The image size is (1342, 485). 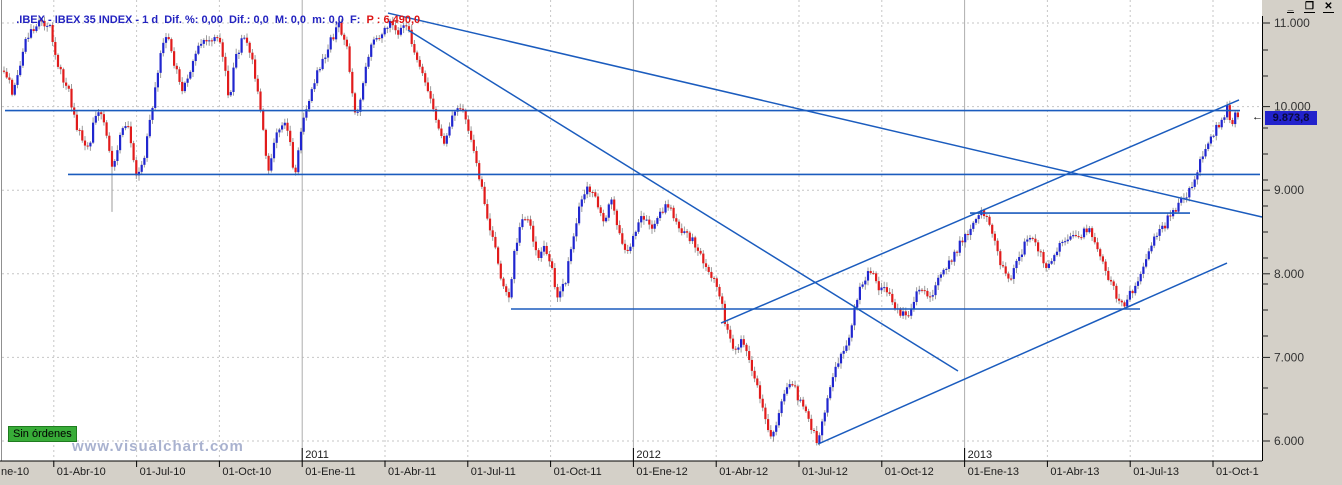 I want to click on y-tick-label: 10.000, so click(x=1292, y=107).